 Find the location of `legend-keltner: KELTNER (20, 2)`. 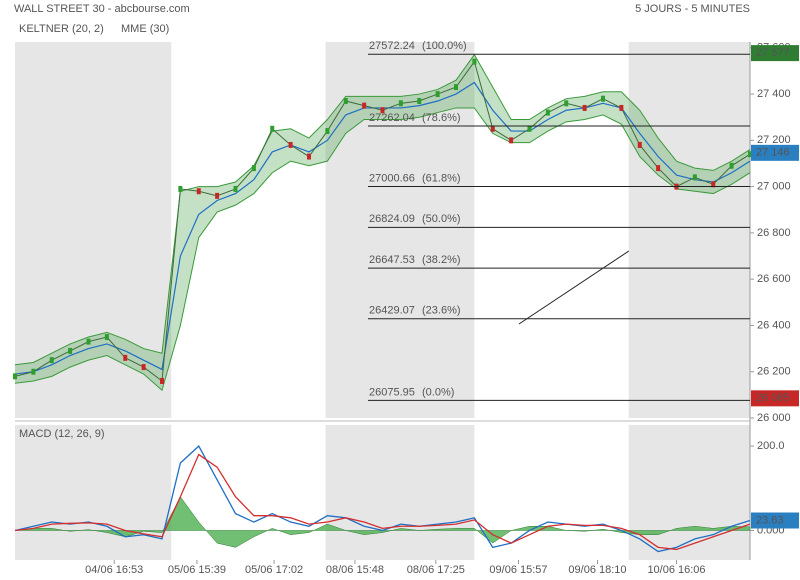

legend-keltner: KELTNER (20, 2) is located at coordinates (61, 29).